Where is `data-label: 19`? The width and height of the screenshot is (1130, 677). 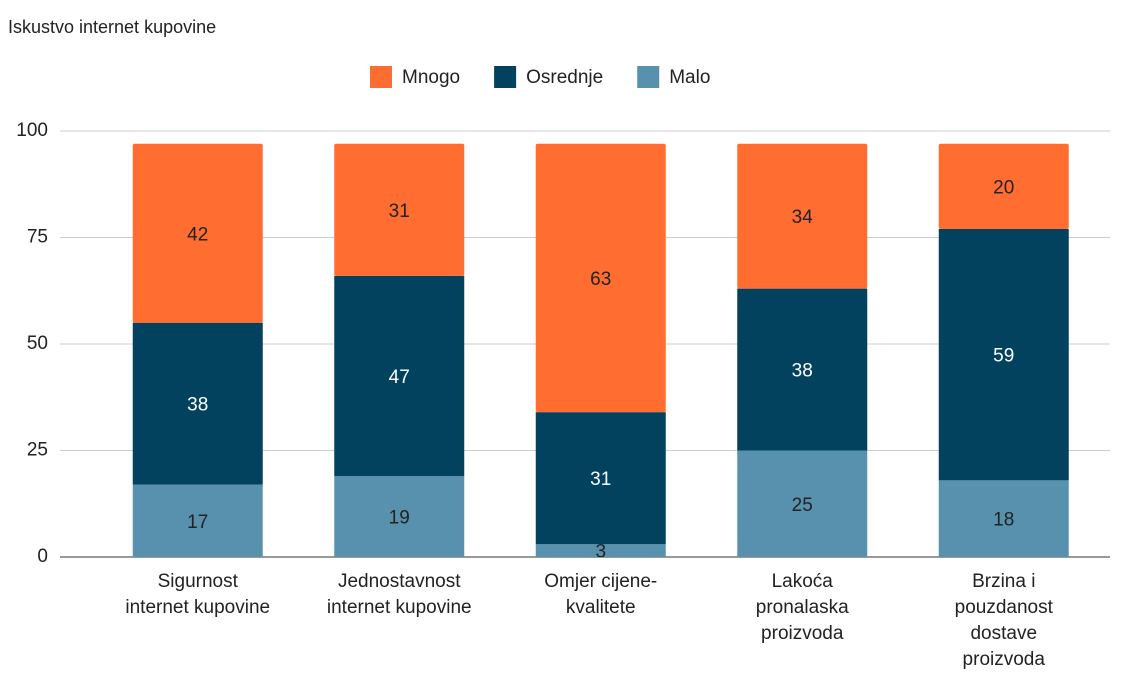
data-label: 19 is located at coordinates (399, 518).